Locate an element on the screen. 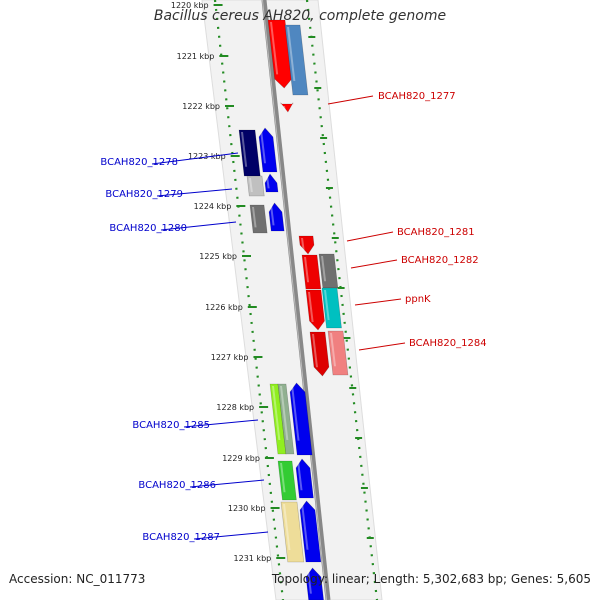 The width and height of the screenshot is (600, 600). kbp-tick: 1224 kbp is located at coordinates (220, 206).